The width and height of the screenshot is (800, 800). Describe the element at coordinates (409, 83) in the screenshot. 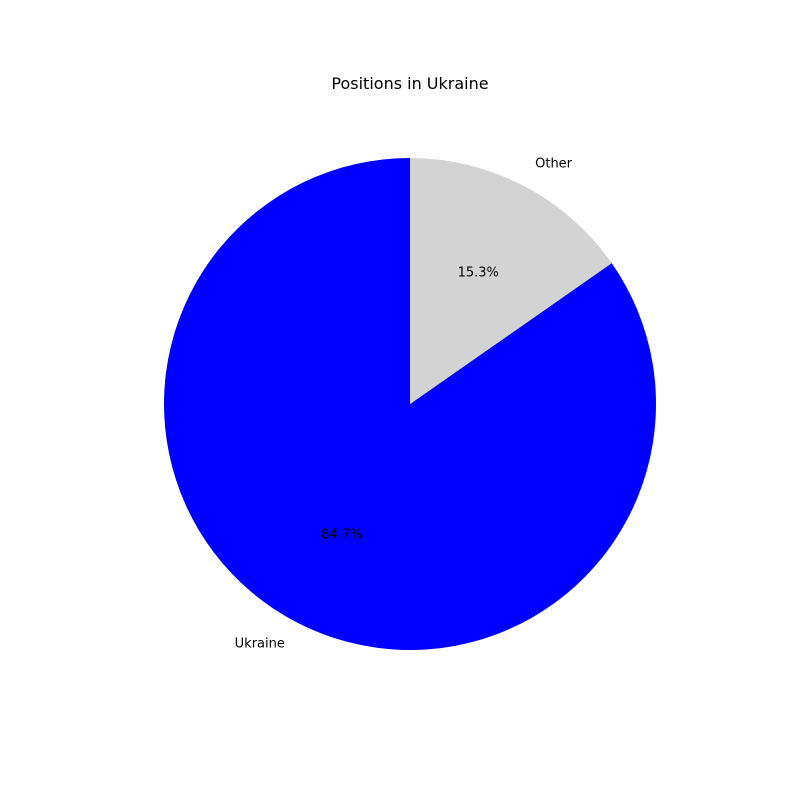

I see `chart-title: Positions in Ukraine` at that location.